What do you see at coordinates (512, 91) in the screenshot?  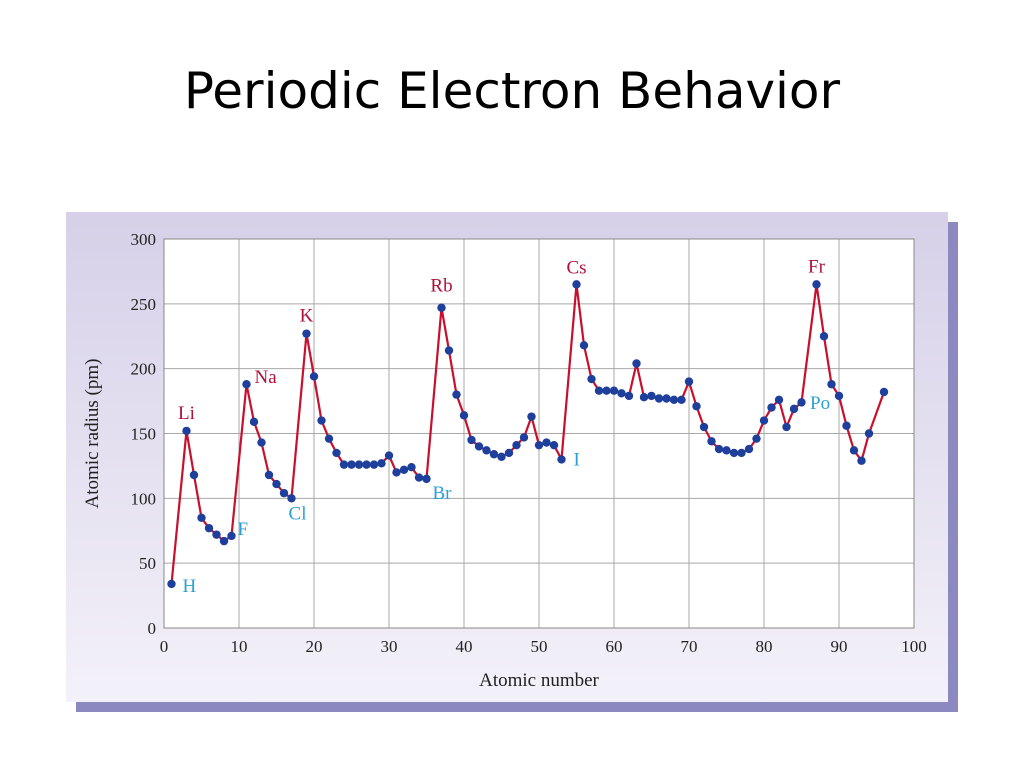 I see `slide-title: Periodic Electron Behavior` at bounding box center [512, 91].